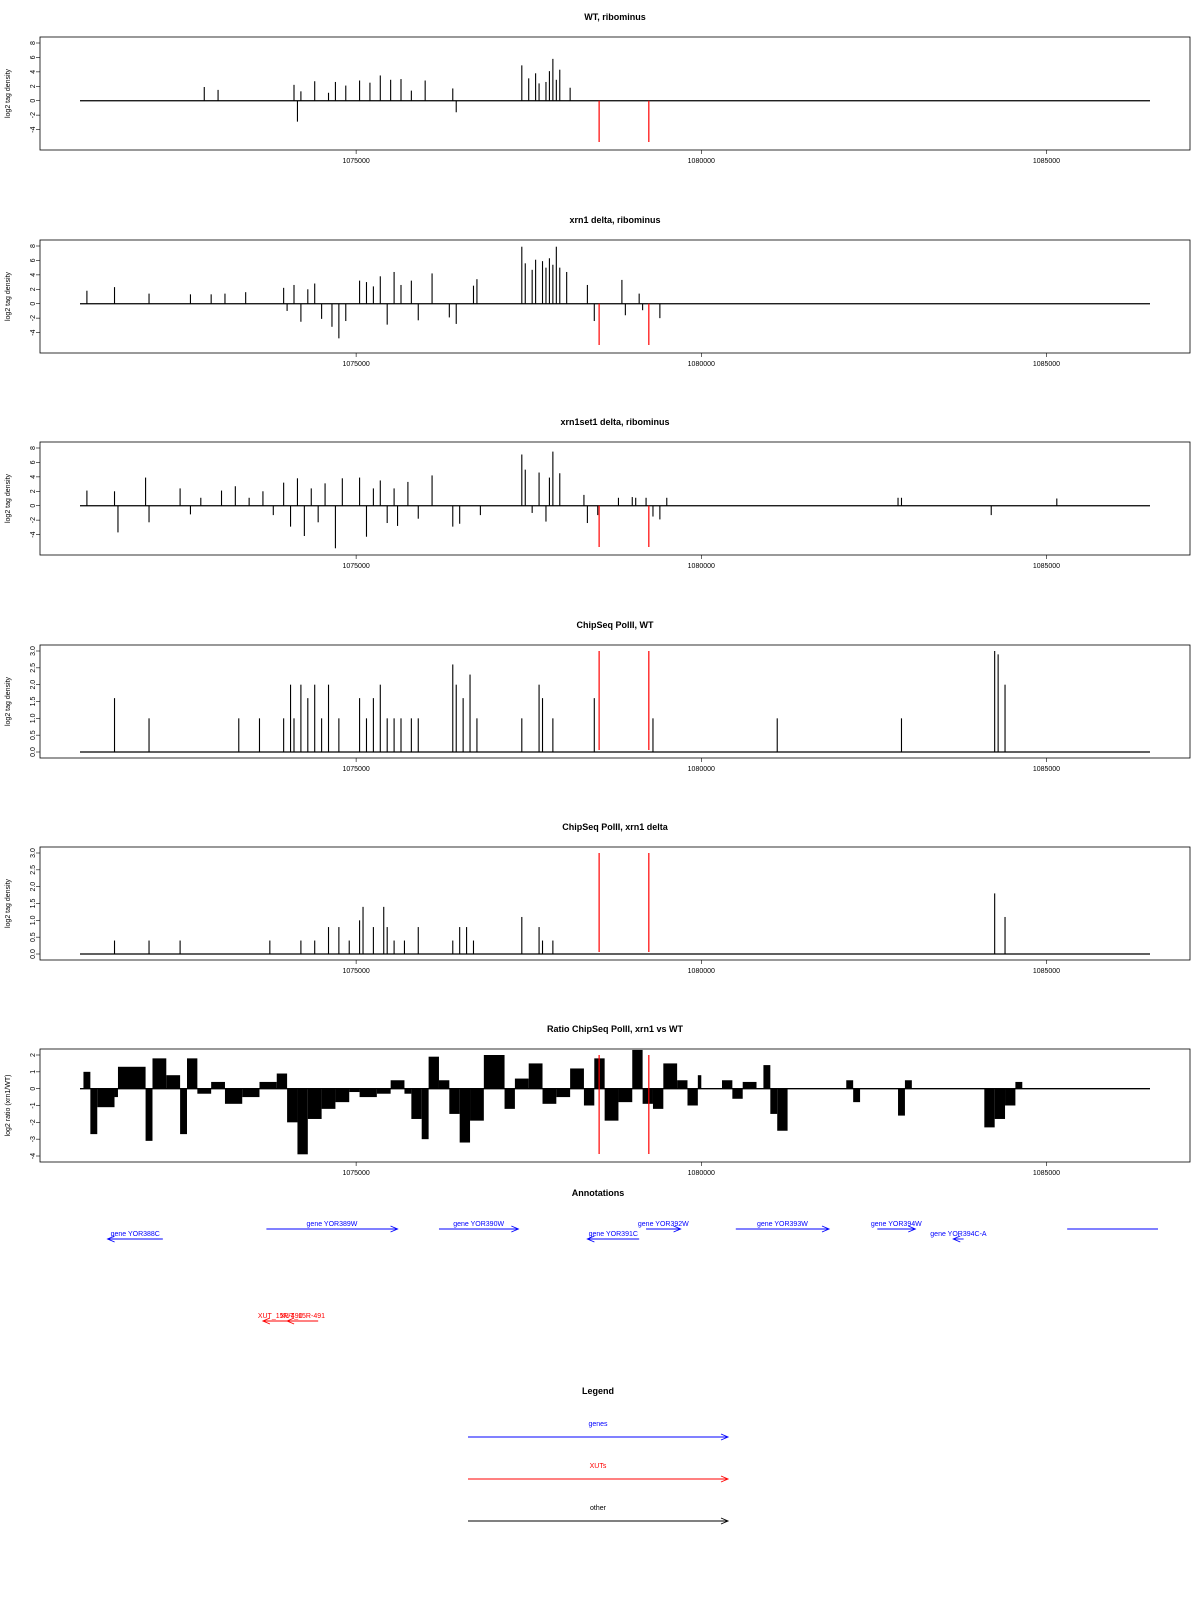  What do you see at coordinates (598, 1391) in the screenshot?
I see `legend-title: Legend` at bounding box center [598, 1391].